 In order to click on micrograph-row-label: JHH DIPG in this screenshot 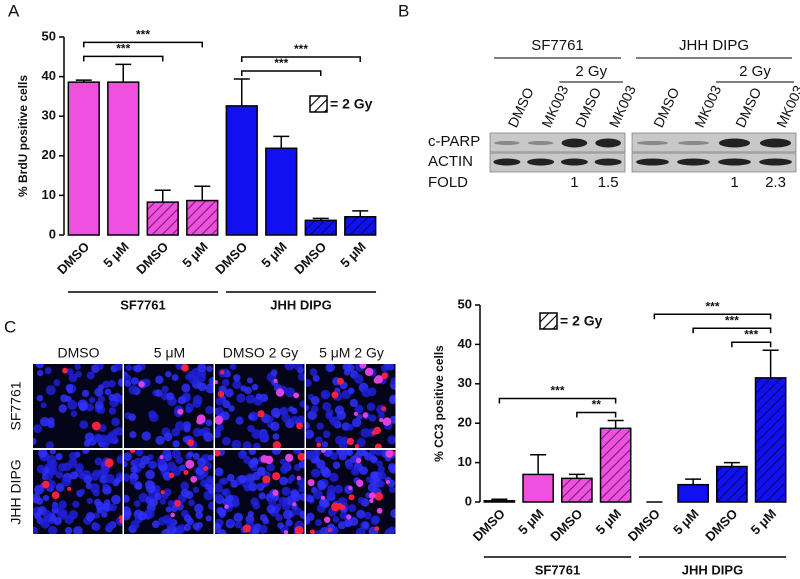, I will do `click(16, 491)`.